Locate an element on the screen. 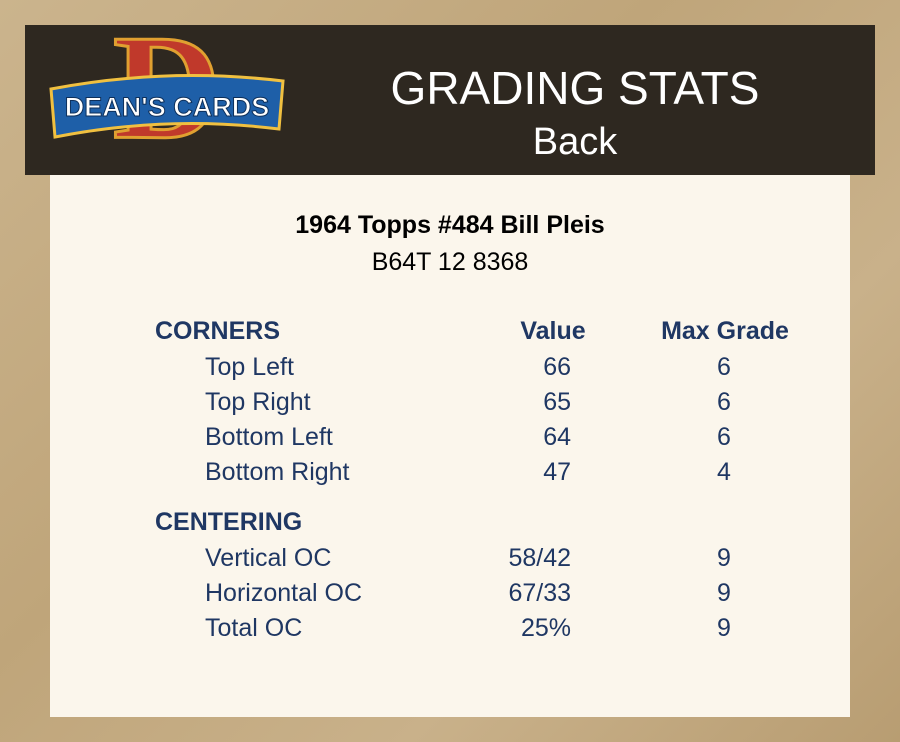 Image resolution: width=900 pixels, height=742 pixels. card-code: B64T 12 8368 is located at coordinates (450, 262).